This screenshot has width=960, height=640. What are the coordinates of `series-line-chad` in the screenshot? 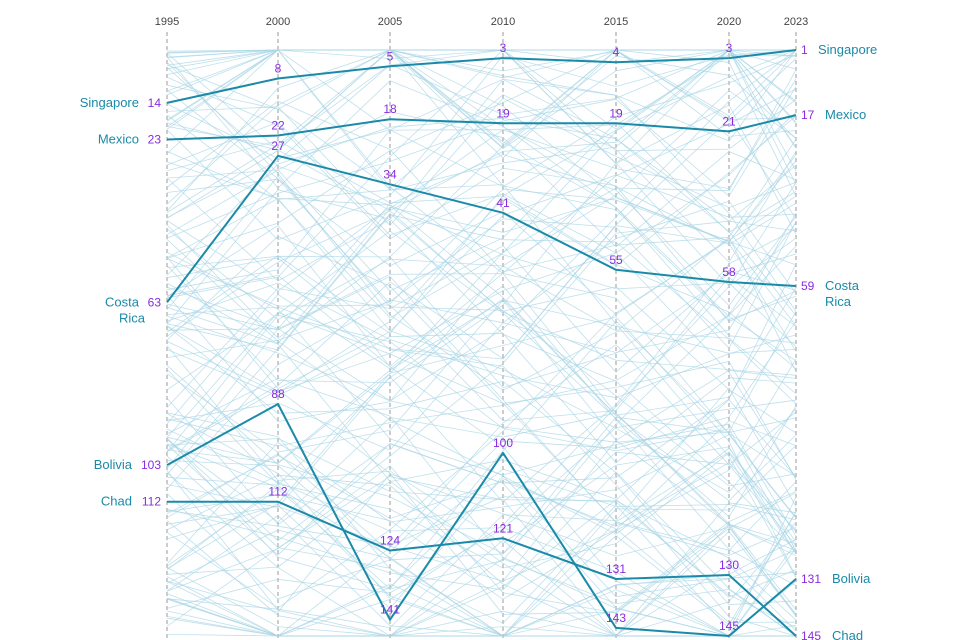 It's located at (482, 568).